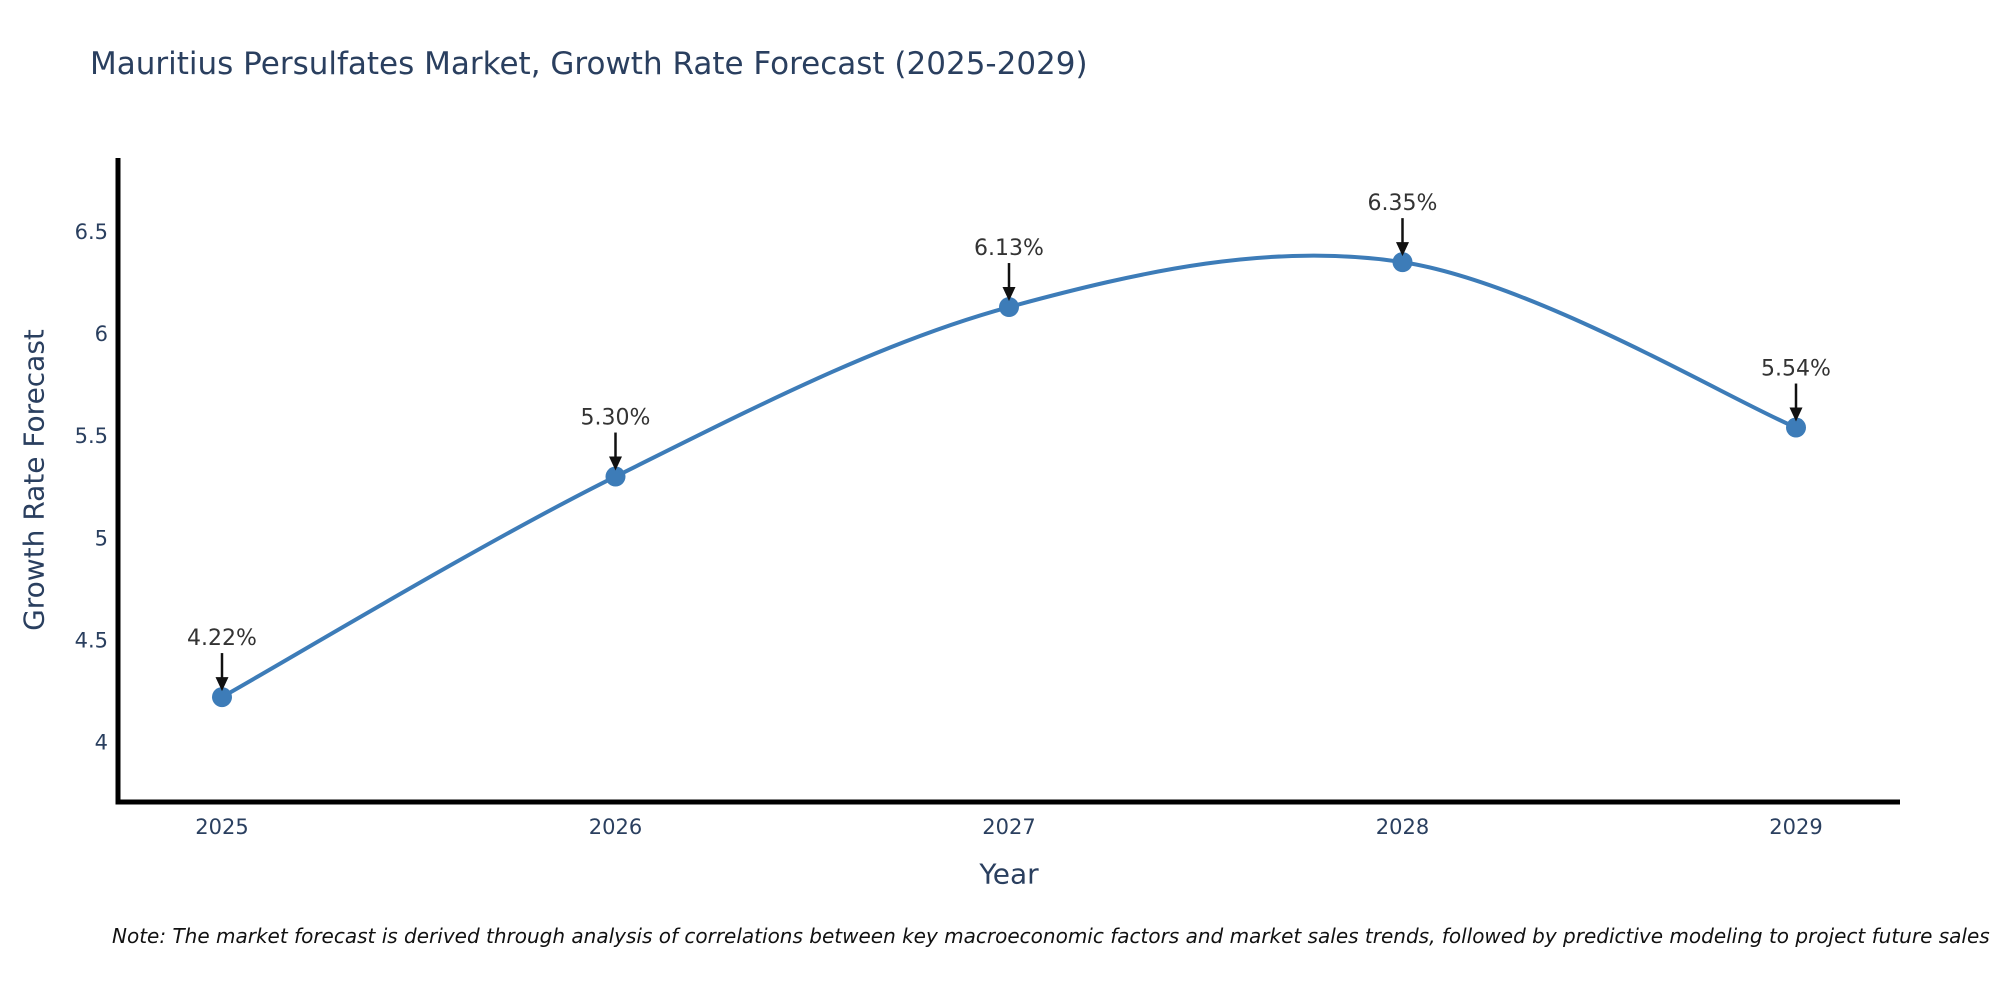 The height and width of the screenshot is (1000, 2000). What do you see at coordinates (222, 638) in the screenshot?
I see `data-point-label: 4.22%` at bounding box center [222, 638].